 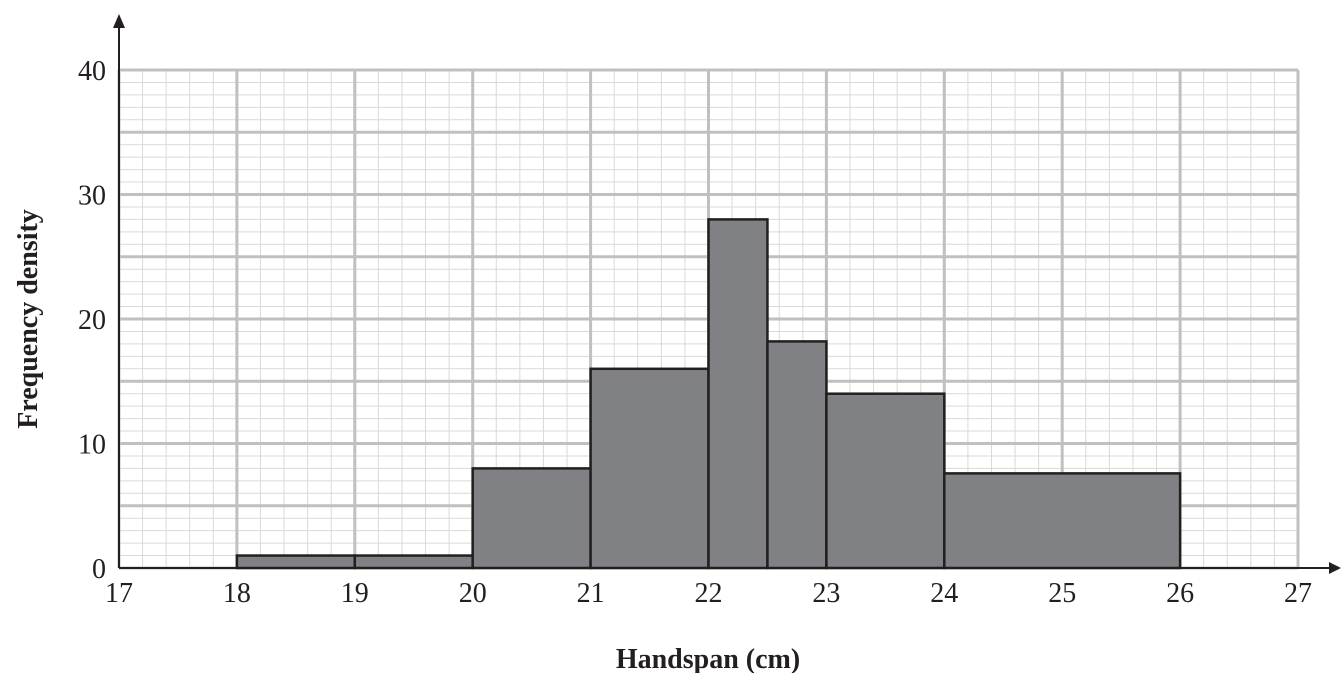 I want to click on y-axis-title: Frequency density, so click(x=28, y=319).